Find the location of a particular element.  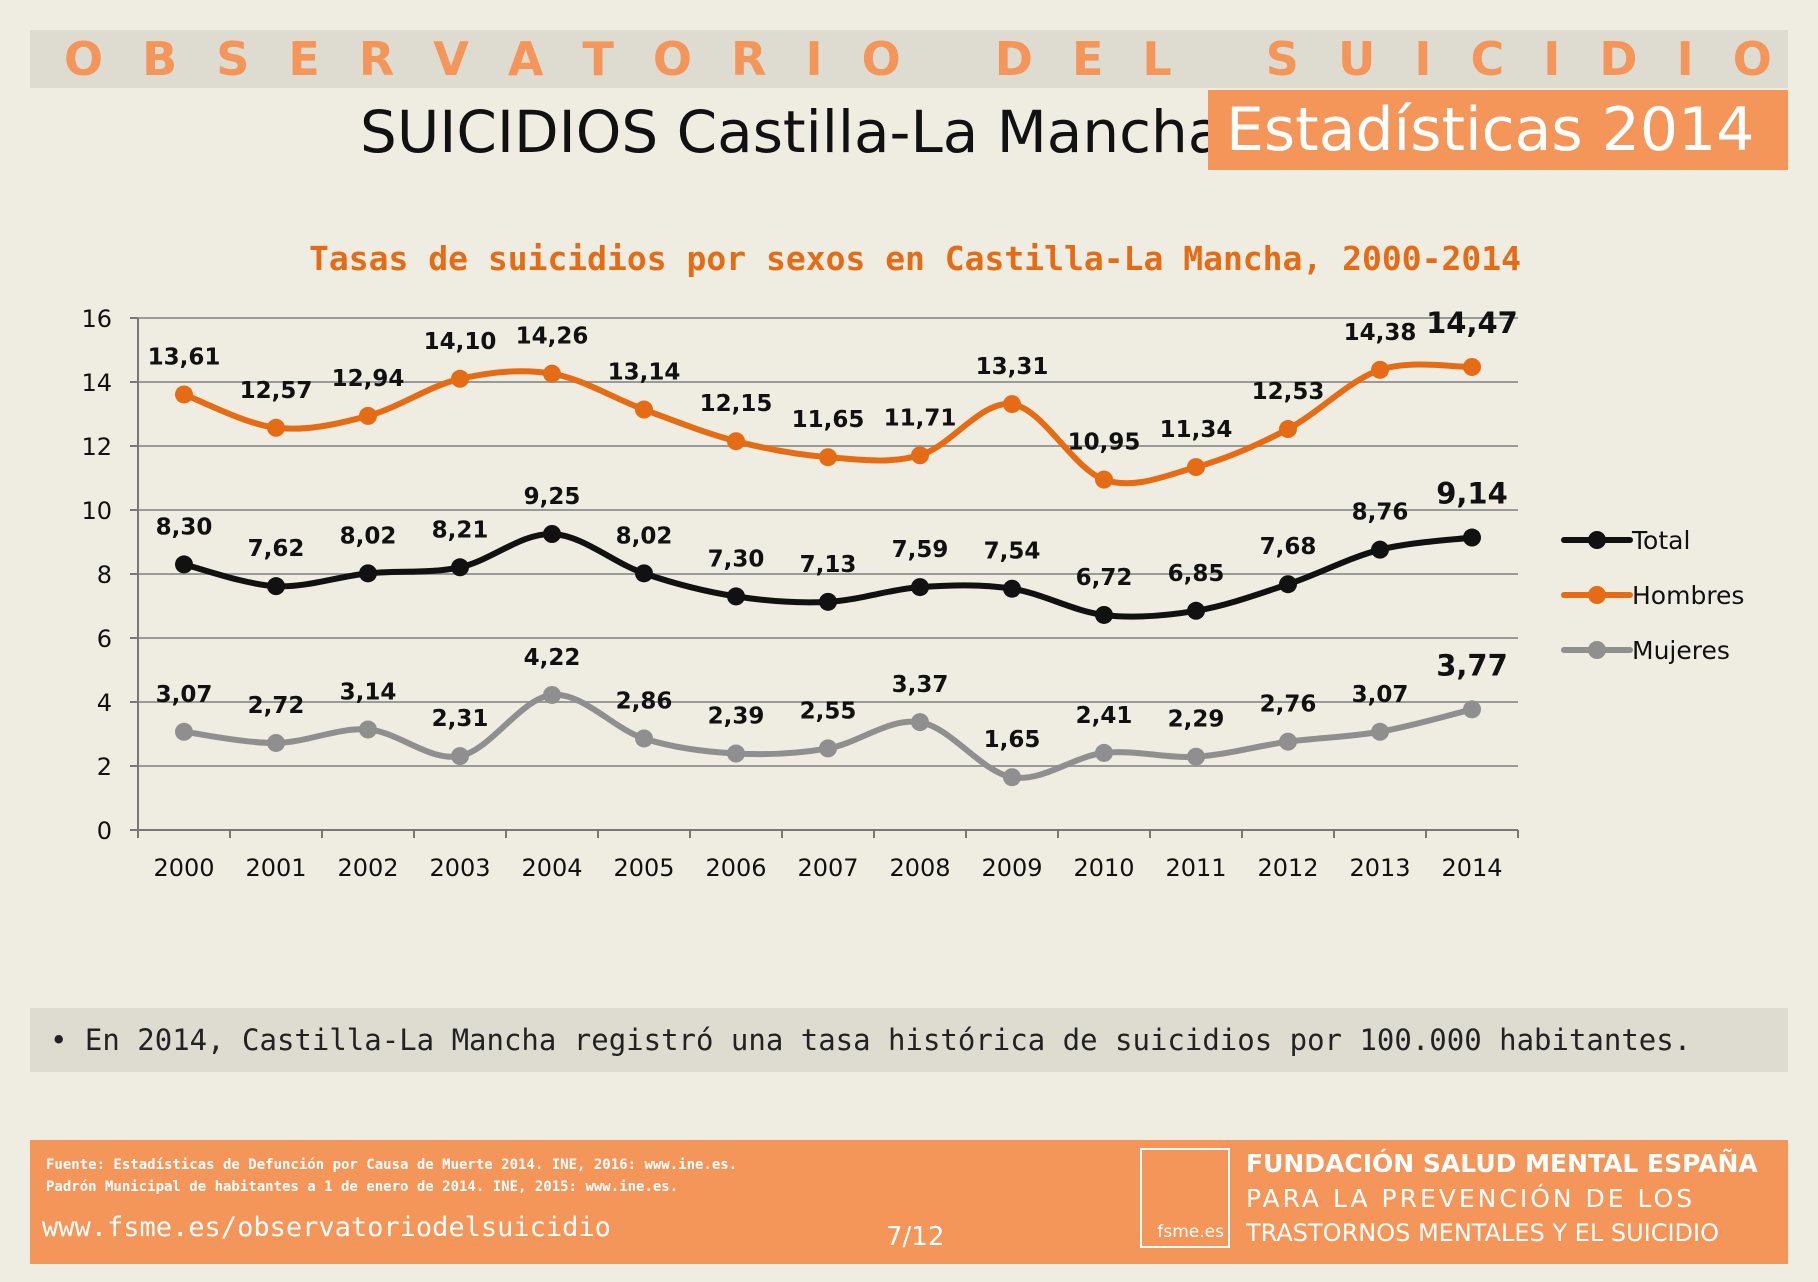

data-label-hombres: 12,15 is located at coordinates (736, 404).